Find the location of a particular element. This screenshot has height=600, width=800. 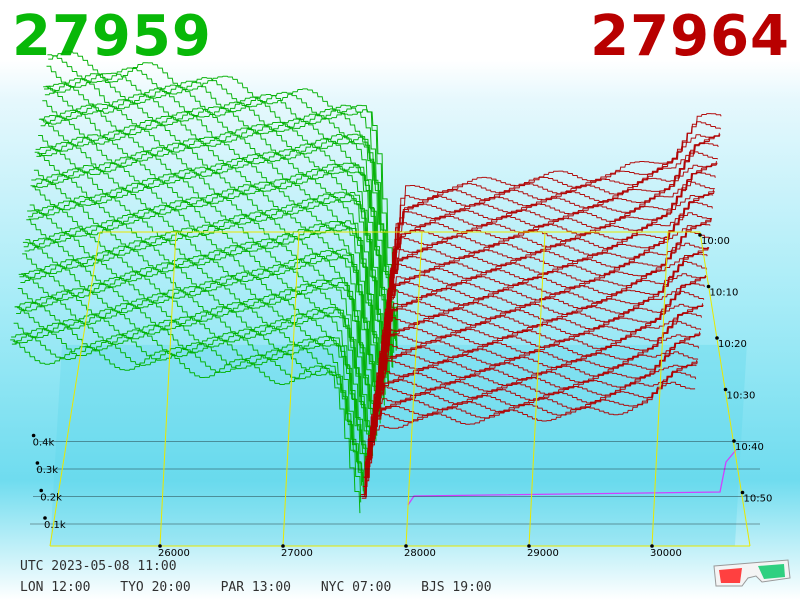

z-tick-label: 0.2k is located at coordinates (51, 498).